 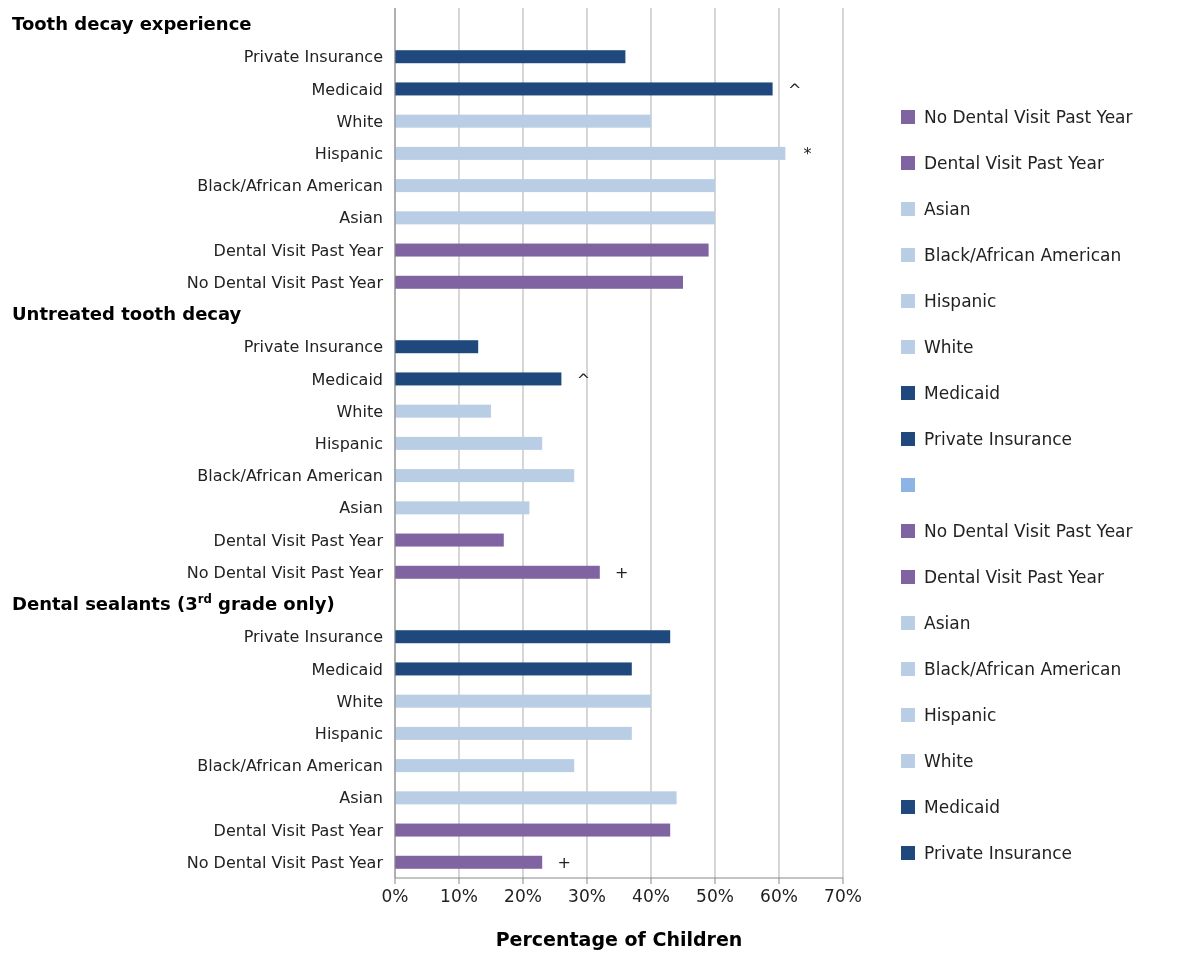 What do you see at coordinates (843, 896) in the screenshot?
I see `x-tick-label: 70%` at bounding box center [843, 896].